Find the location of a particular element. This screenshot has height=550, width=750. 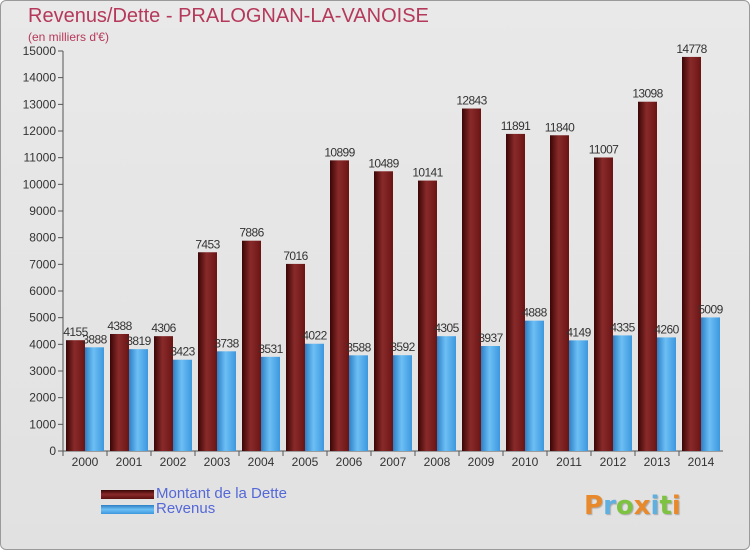

x-tick-label: 2006 is located at coordinates (349, 462).